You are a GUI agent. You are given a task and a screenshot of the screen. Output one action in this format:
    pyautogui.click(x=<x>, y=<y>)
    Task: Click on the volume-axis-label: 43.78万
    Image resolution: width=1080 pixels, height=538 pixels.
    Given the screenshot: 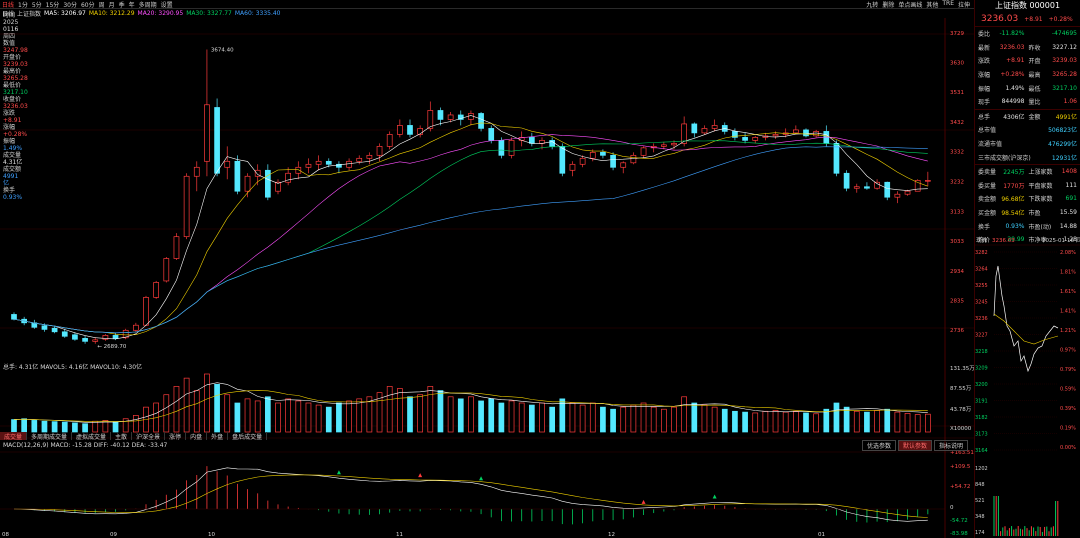 What is the action you would take?
    pyautogui.click(x=961, y=409)
    